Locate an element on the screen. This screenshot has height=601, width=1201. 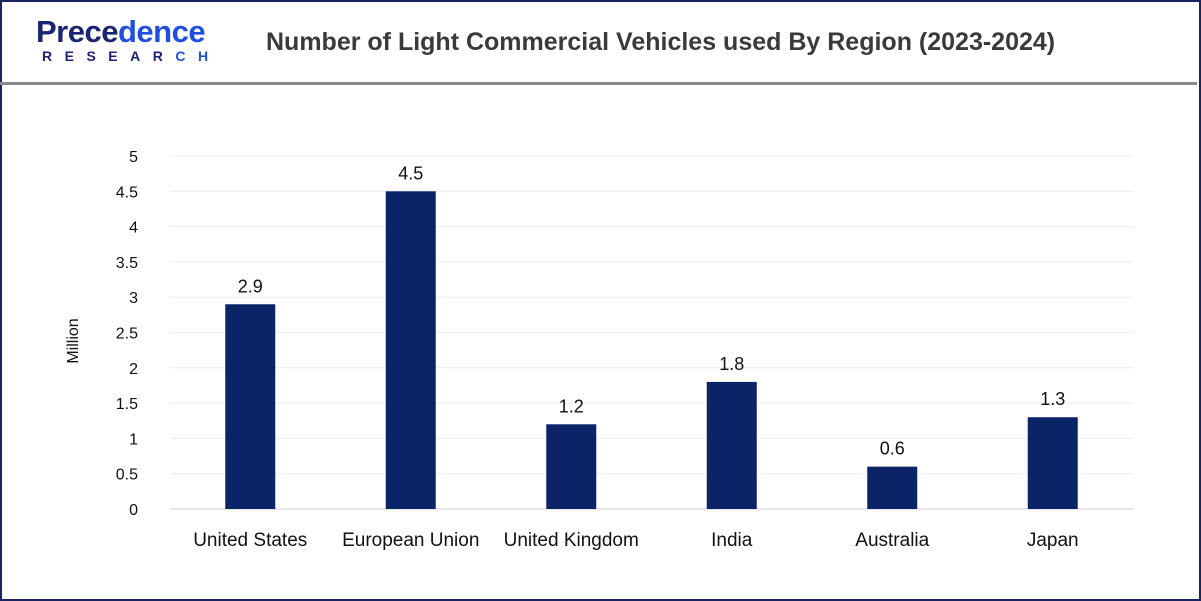
precedence-research-logo: Precedence RESEARCH is located at coordinates (128, 39).